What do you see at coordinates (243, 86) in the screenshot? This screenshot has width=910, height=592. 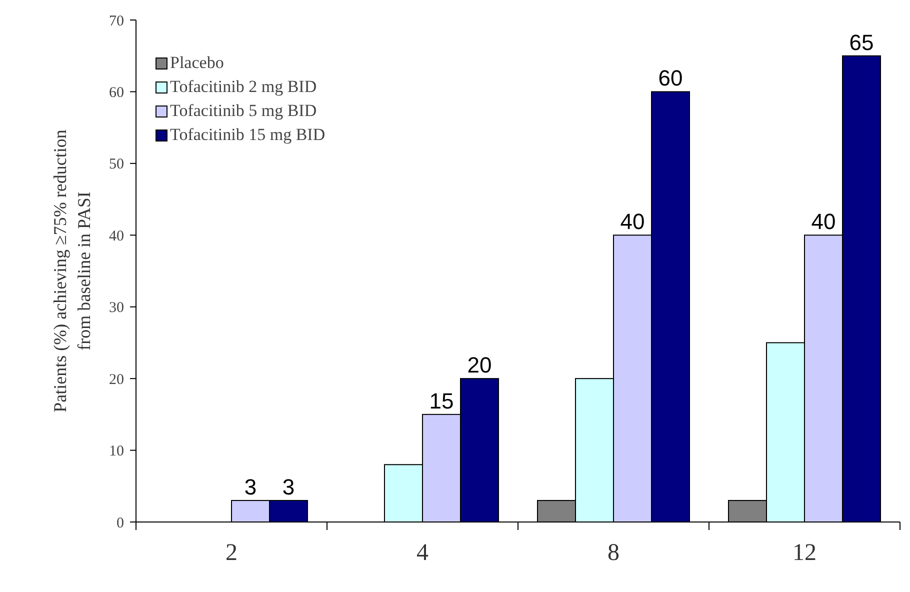 I see `legend-label: Tofacitinib 2 mg BID` at bounding box center [243, 86].